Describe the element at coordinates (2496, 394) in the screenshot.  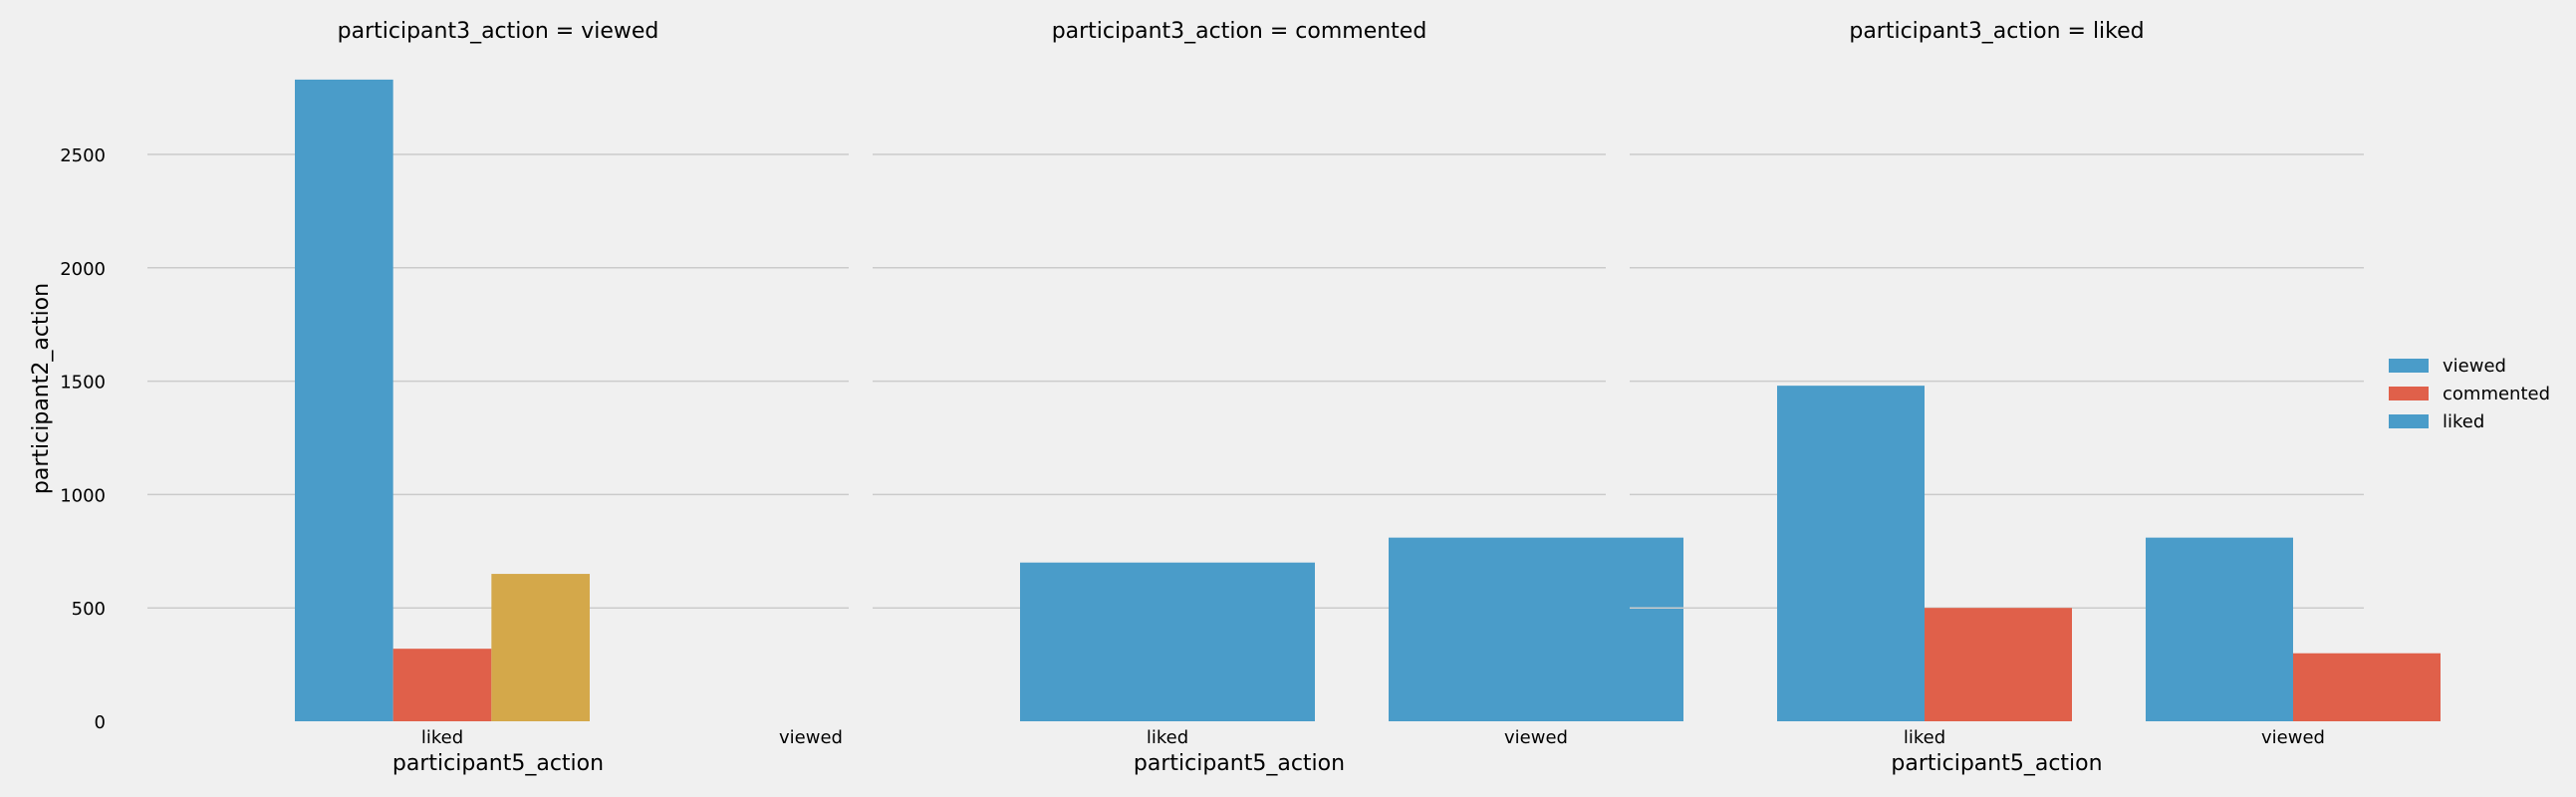
I see `legend-label: commented` at that location.